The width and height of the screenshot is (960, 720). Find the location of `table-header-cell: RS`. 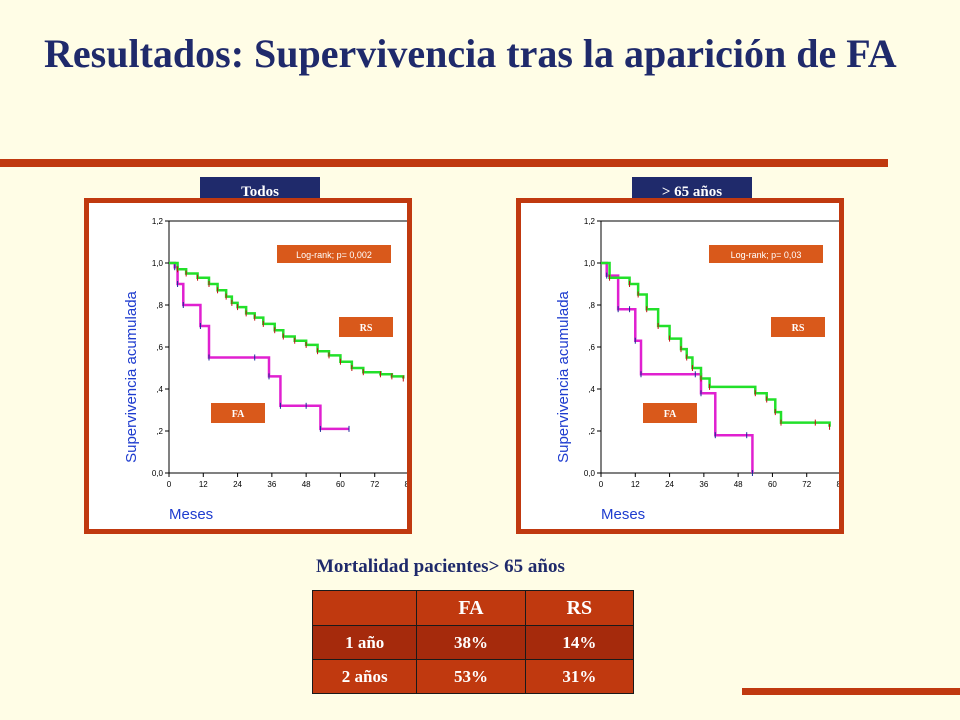

table-header-cell: RS is located at coordinates (579, 608).